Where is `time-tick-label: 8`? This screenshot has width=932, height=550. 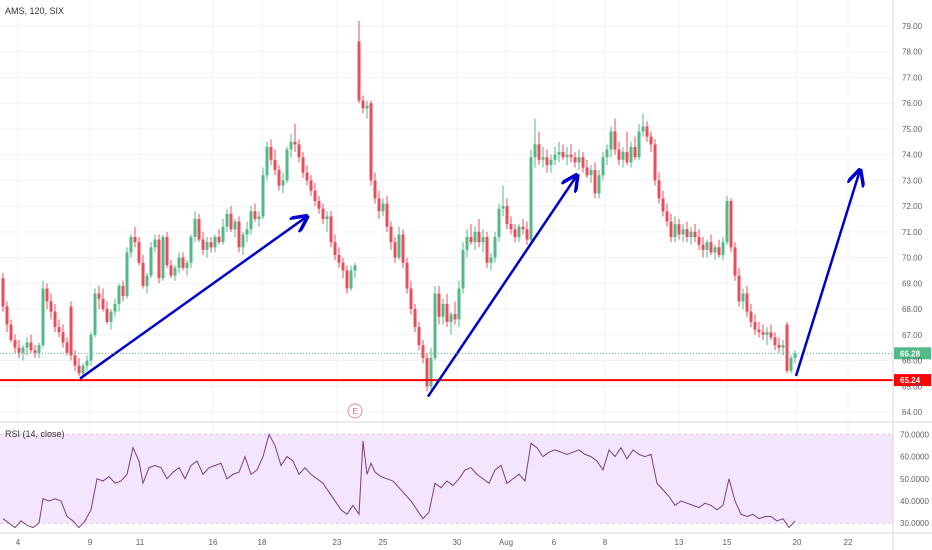
time-tick-label: 8 is located at coordinates (605, 542).